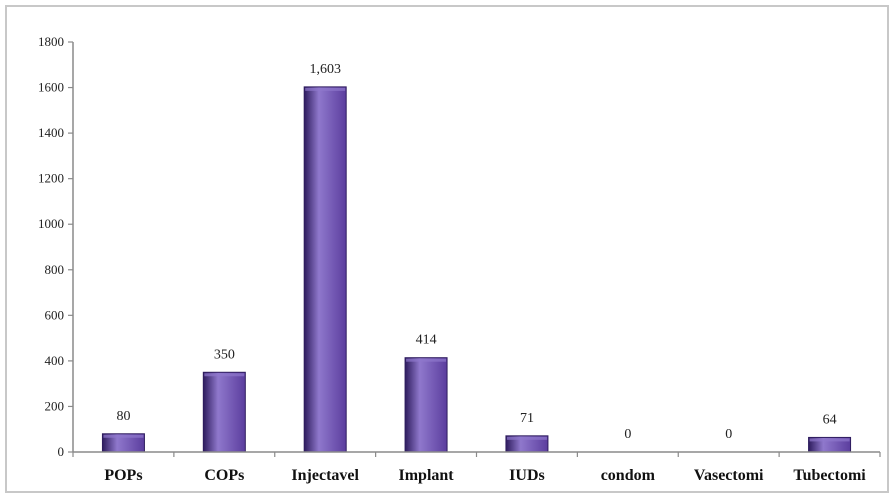 This screenshot has width=896, height=499. I want to click on y-tick-label: 1600, so click(51, 87).